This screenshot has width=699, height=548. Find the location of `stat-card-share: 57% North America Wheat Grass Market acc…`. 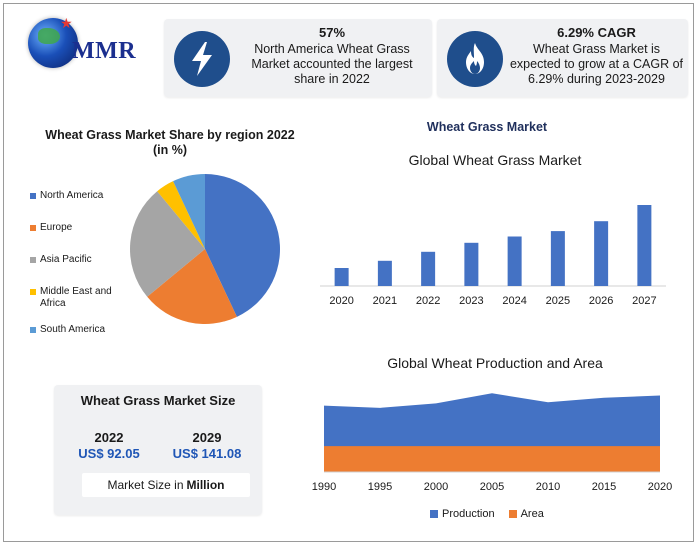

stat-card-share: 57% North America Wheat Grass Market acc… is located at coordinates (298, 58).